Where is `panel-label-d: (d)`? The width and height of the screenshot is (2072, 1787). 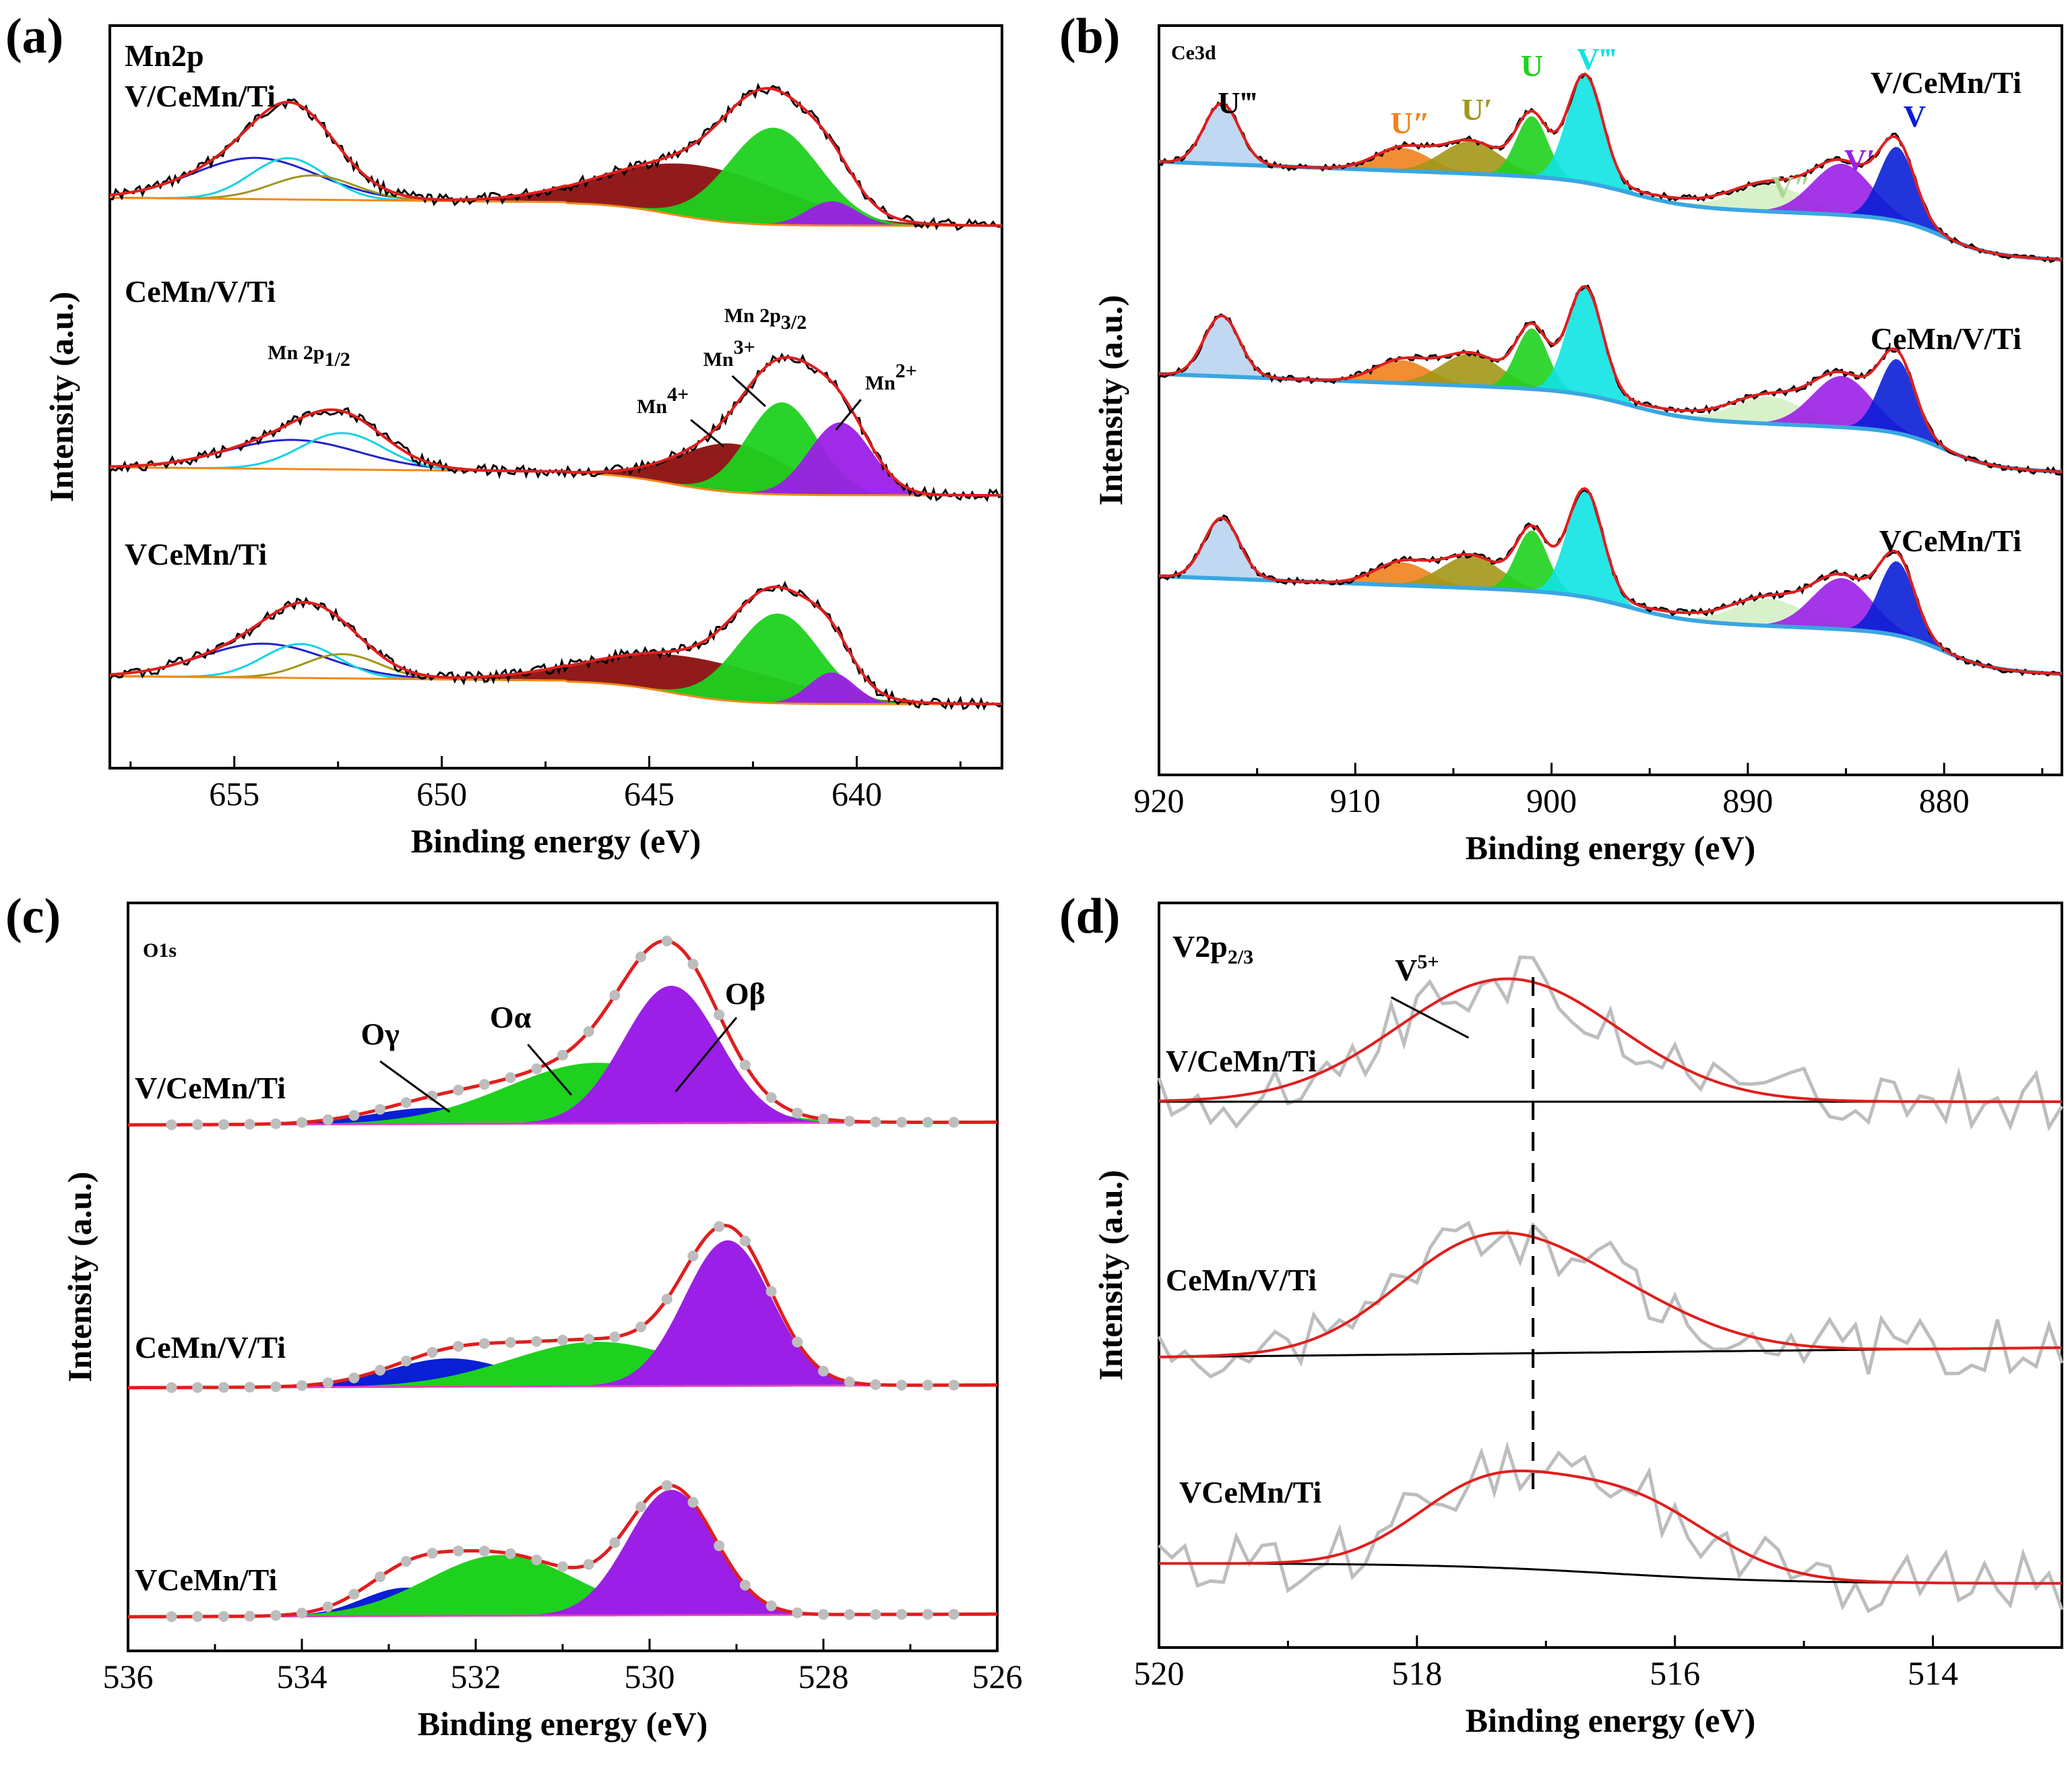 panel-label-d: (d) is located at coordinates (1090, 917).